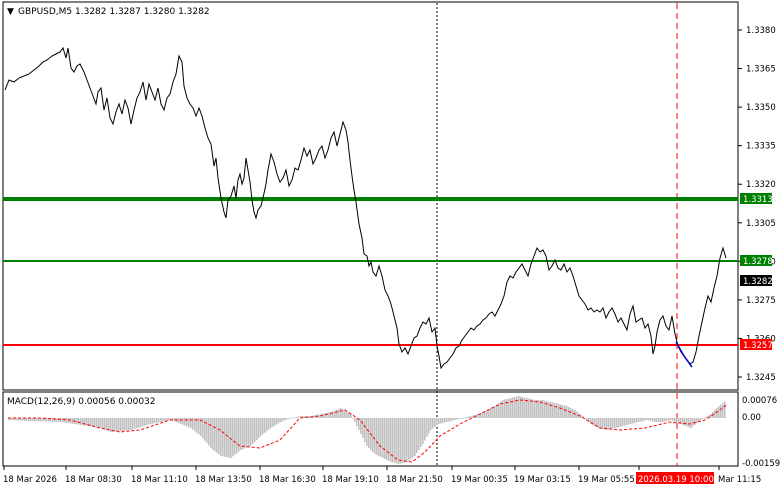 The width and height of the screenshot is (781, 489). I want to click on header-triangle-icon: ▼, so click(10, 12).